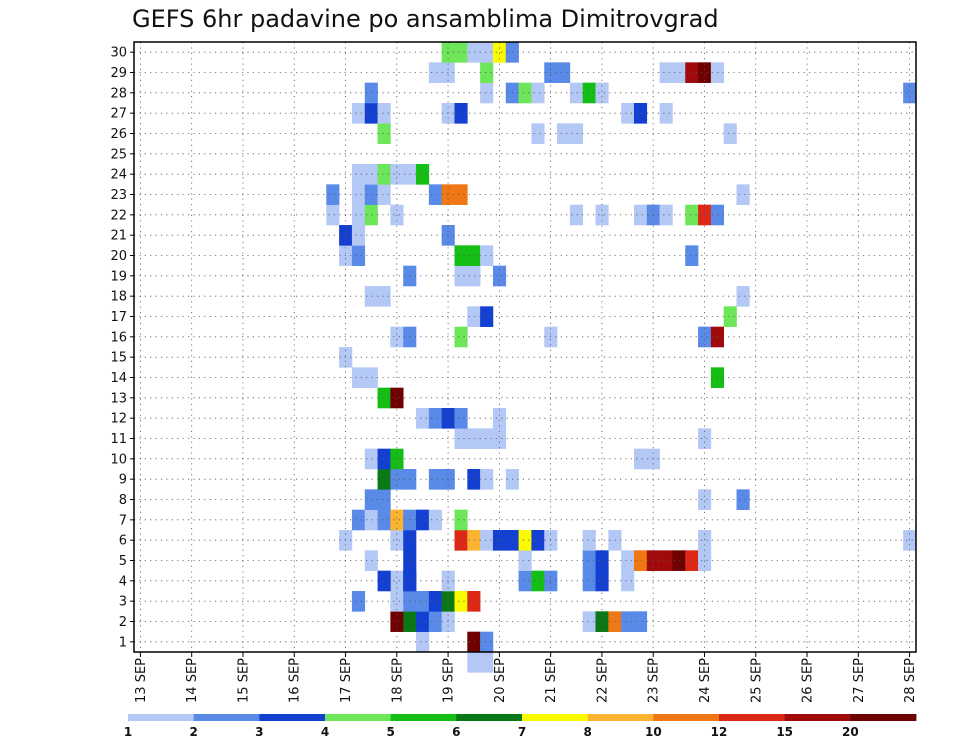 This screenshot has width=960, height=742. I want to click on x-tick-label: 16 SEP, so click(295, 680).